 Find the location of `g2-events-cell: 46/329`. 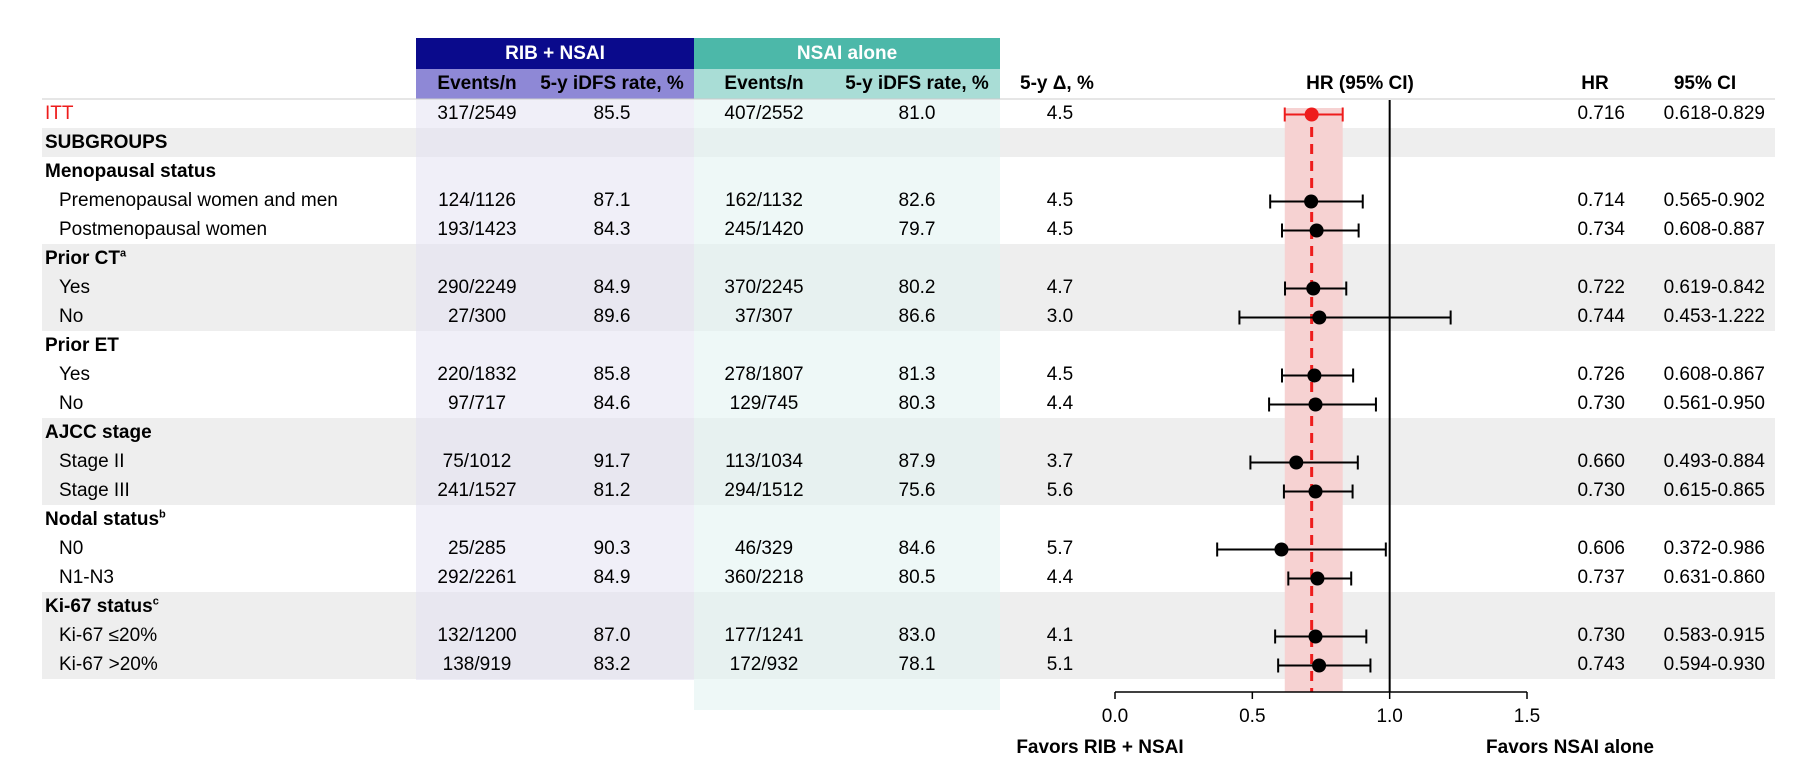

g2-events-cell: 46/329 is located at coordinates (764, 548).